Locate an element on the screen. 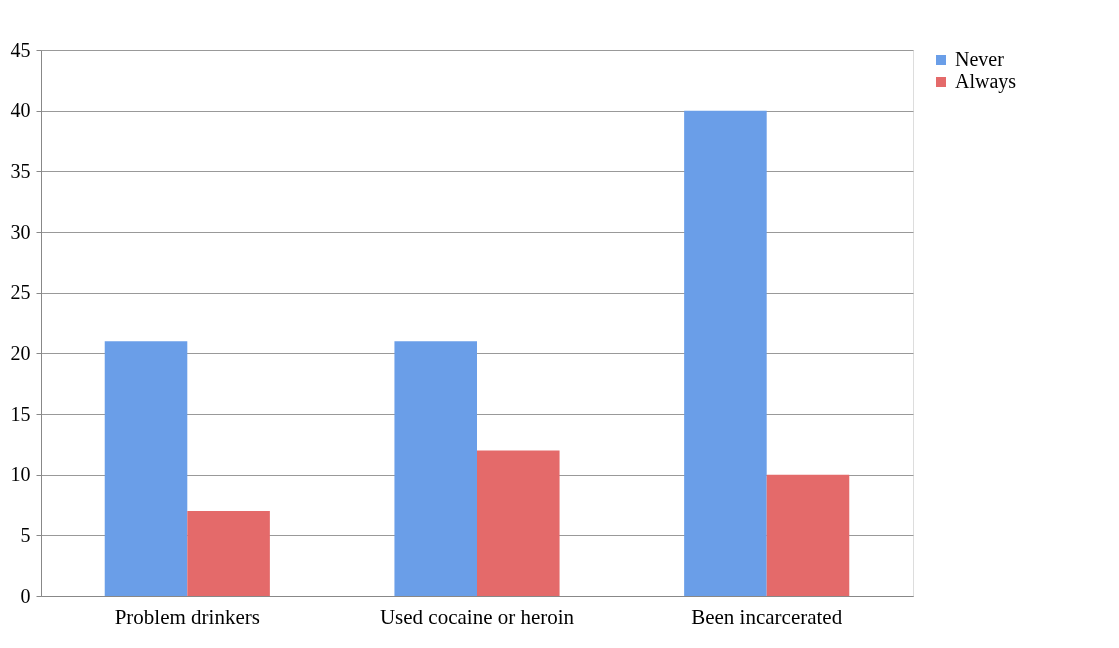 The width and height of the screenshot is (1119, 648). y-tick-label: 5 is located at coordinates (25, 534).